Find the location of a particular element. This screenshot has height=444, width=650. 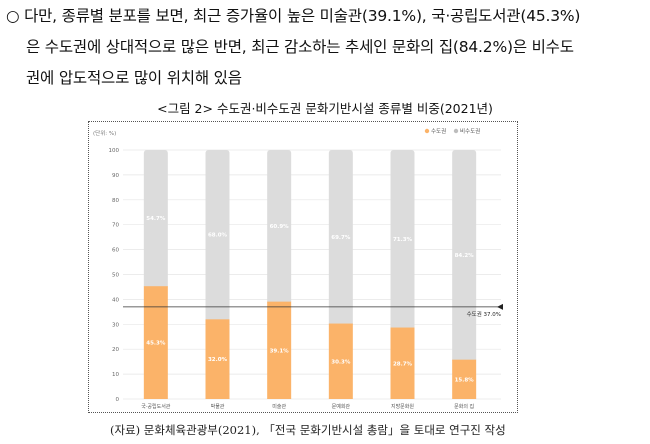

y-tick-label: 30 is located at coordinates (115, 325).